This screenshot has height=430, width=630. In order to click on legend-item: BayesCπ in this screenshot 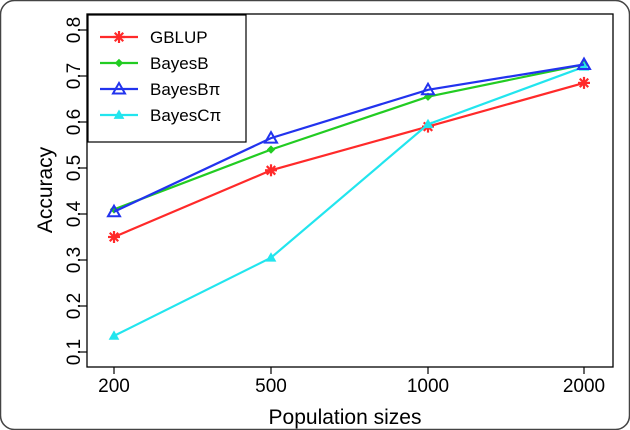, I will do `click(160, 115)`.